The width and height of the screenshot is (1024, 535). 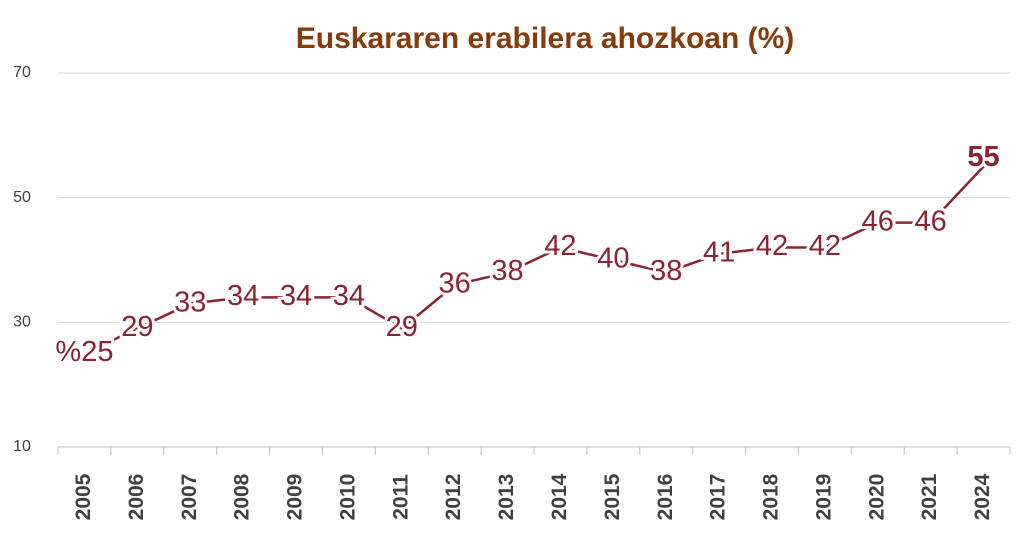 What do you see at coordinates (545, 38) in the screenshot?
I see `chart-title: Euskararen erabilera ahozkoan (%)` at bounding box center [545, 38].